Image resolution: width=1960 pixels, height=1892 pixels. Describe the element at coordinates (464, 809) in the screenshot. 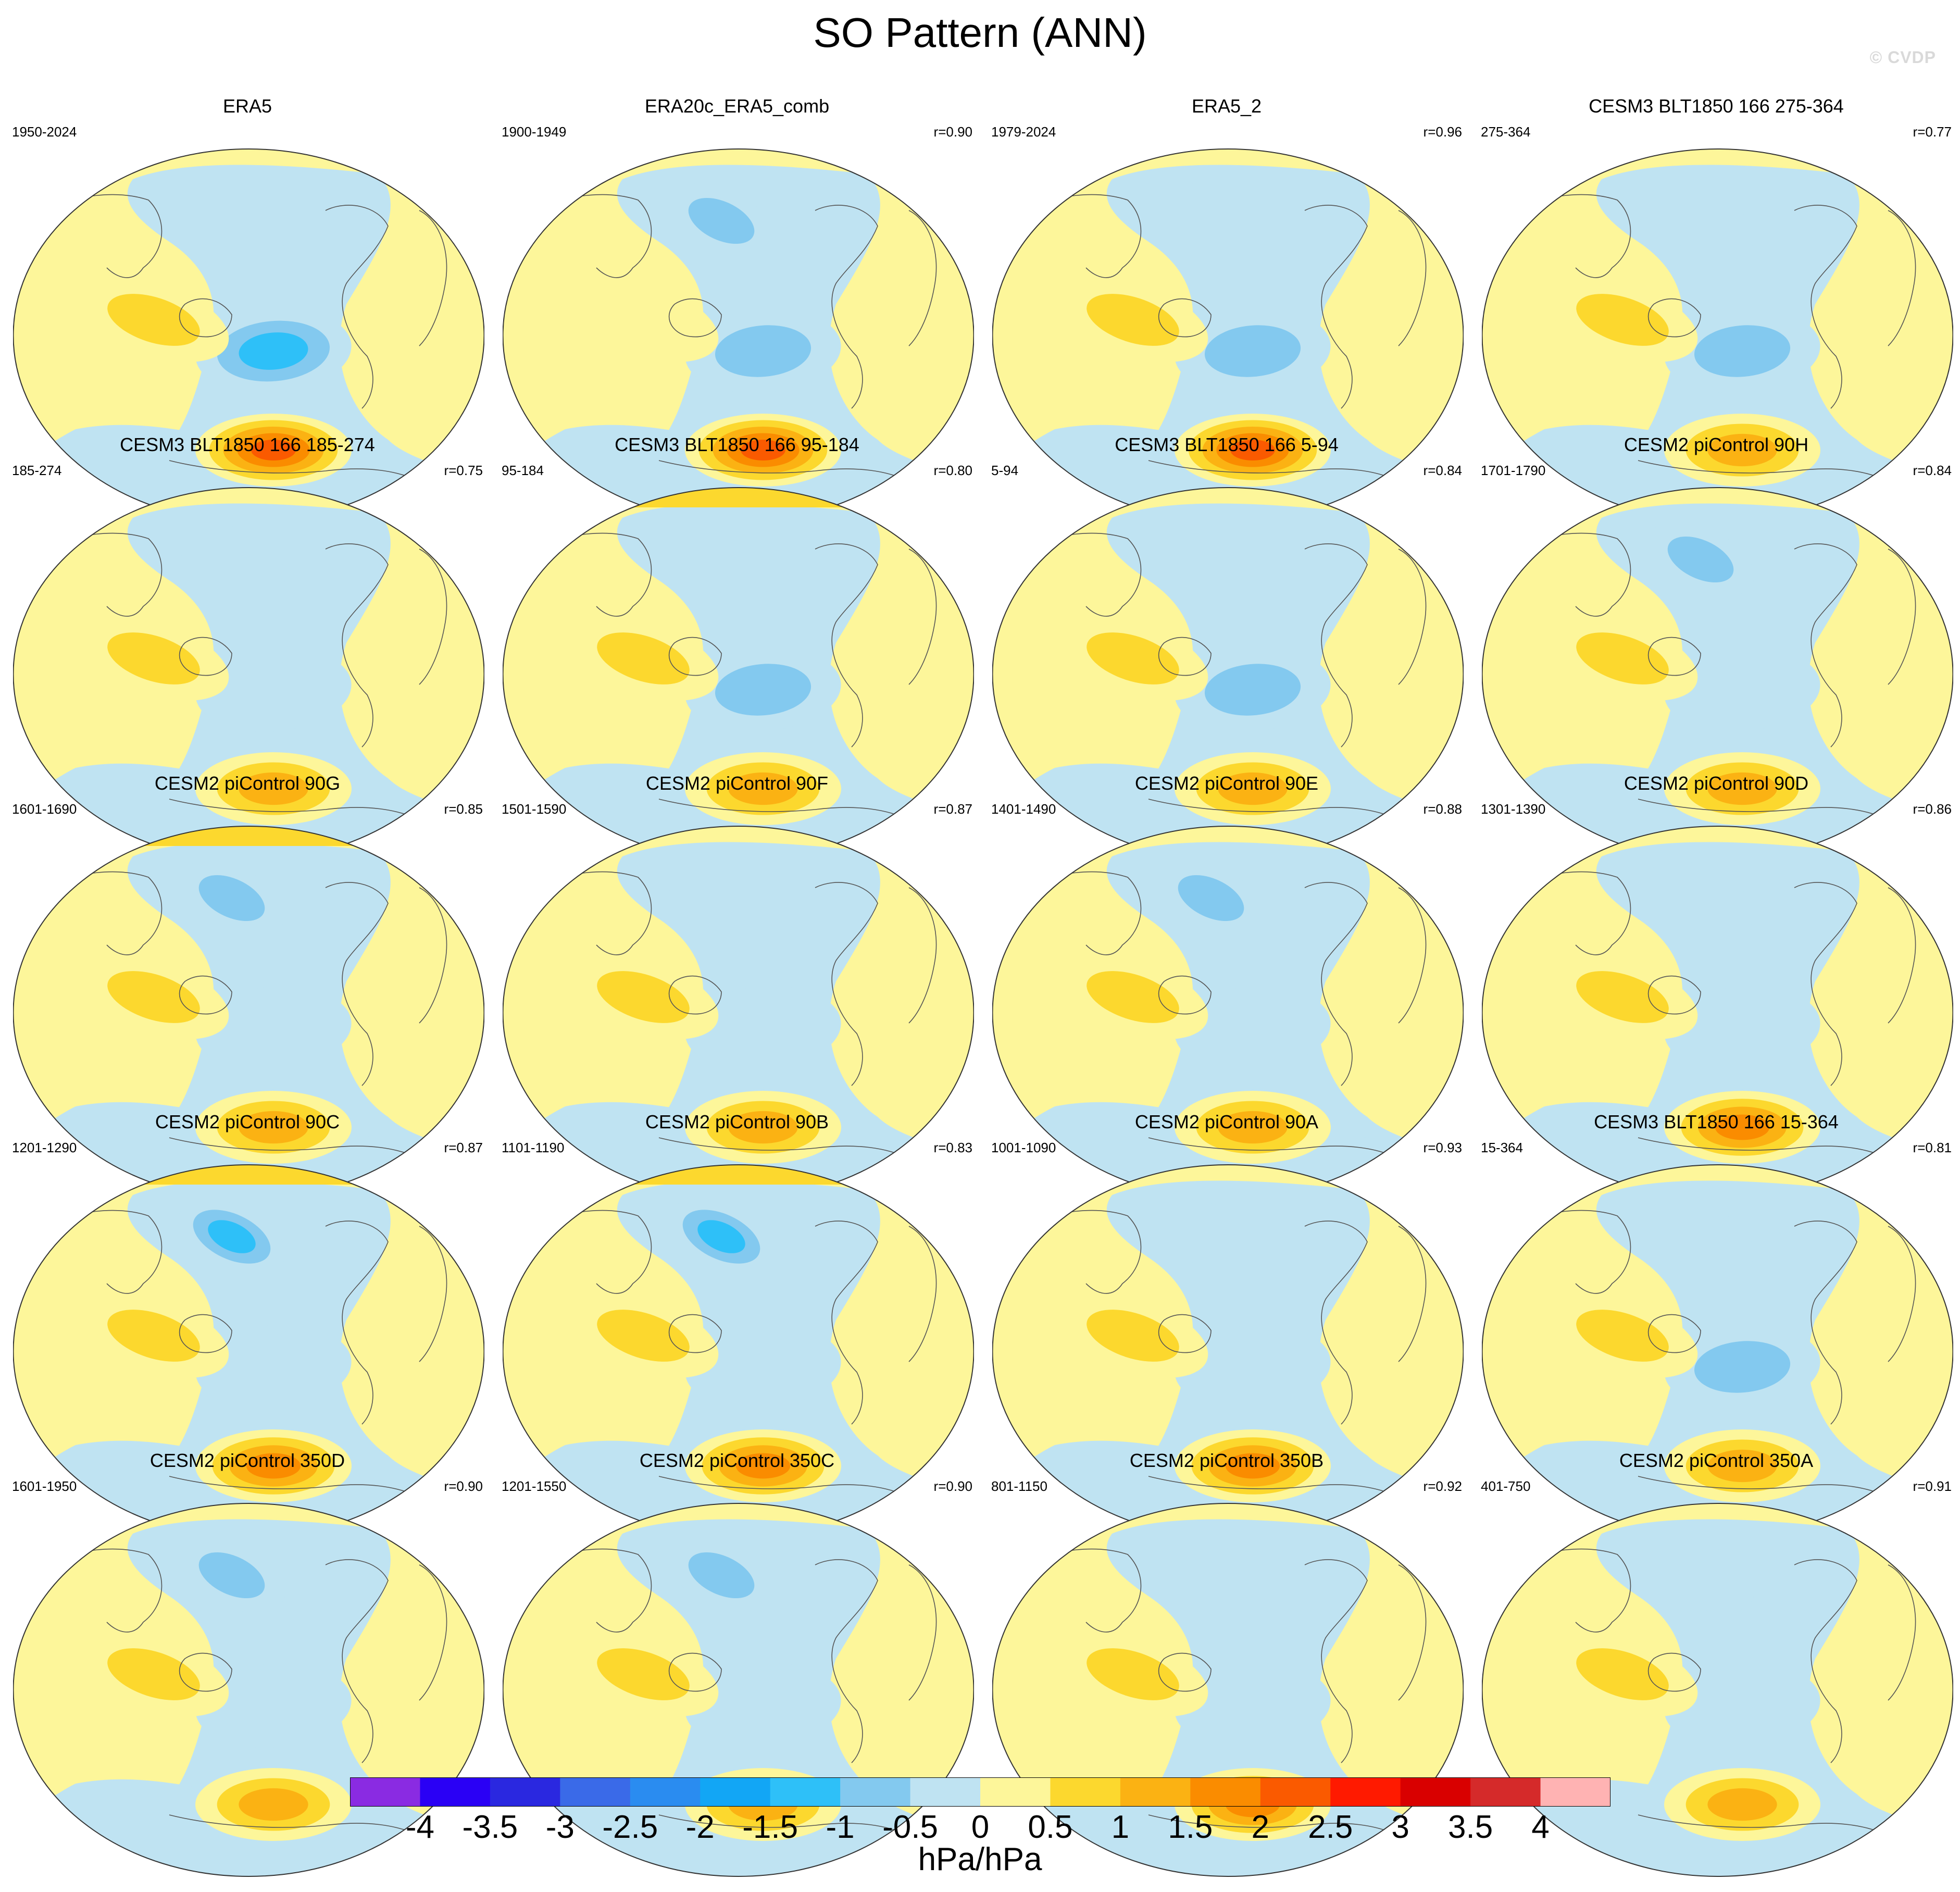

I see `panel-correlation: r=0.85` at that location.